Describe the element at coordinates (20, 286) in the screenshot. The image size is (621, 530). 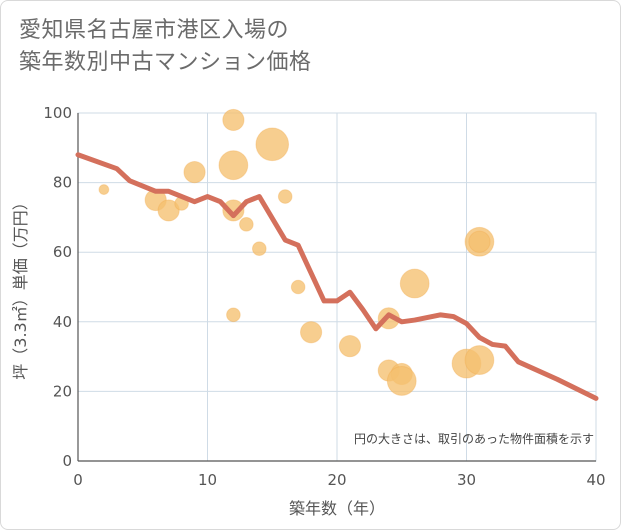
I see `y-axis-label: 坪（3.3㎡）単価（万円）` at that location.